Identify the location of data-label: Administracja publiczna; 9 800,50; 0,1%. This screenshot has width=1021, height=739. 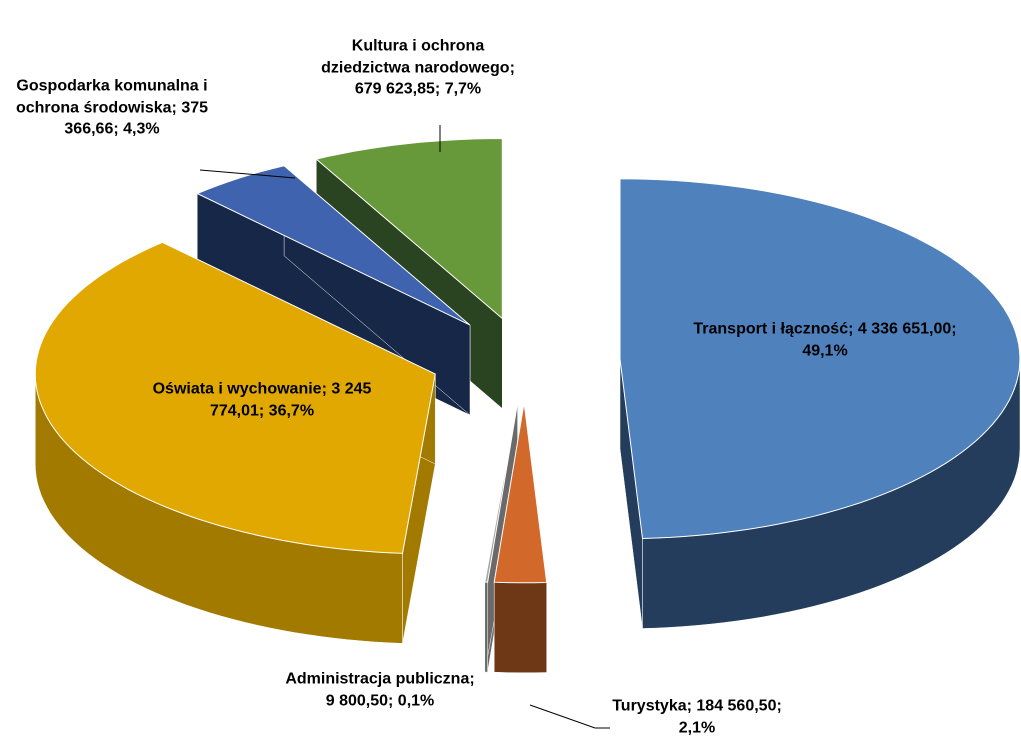
(380, 689).